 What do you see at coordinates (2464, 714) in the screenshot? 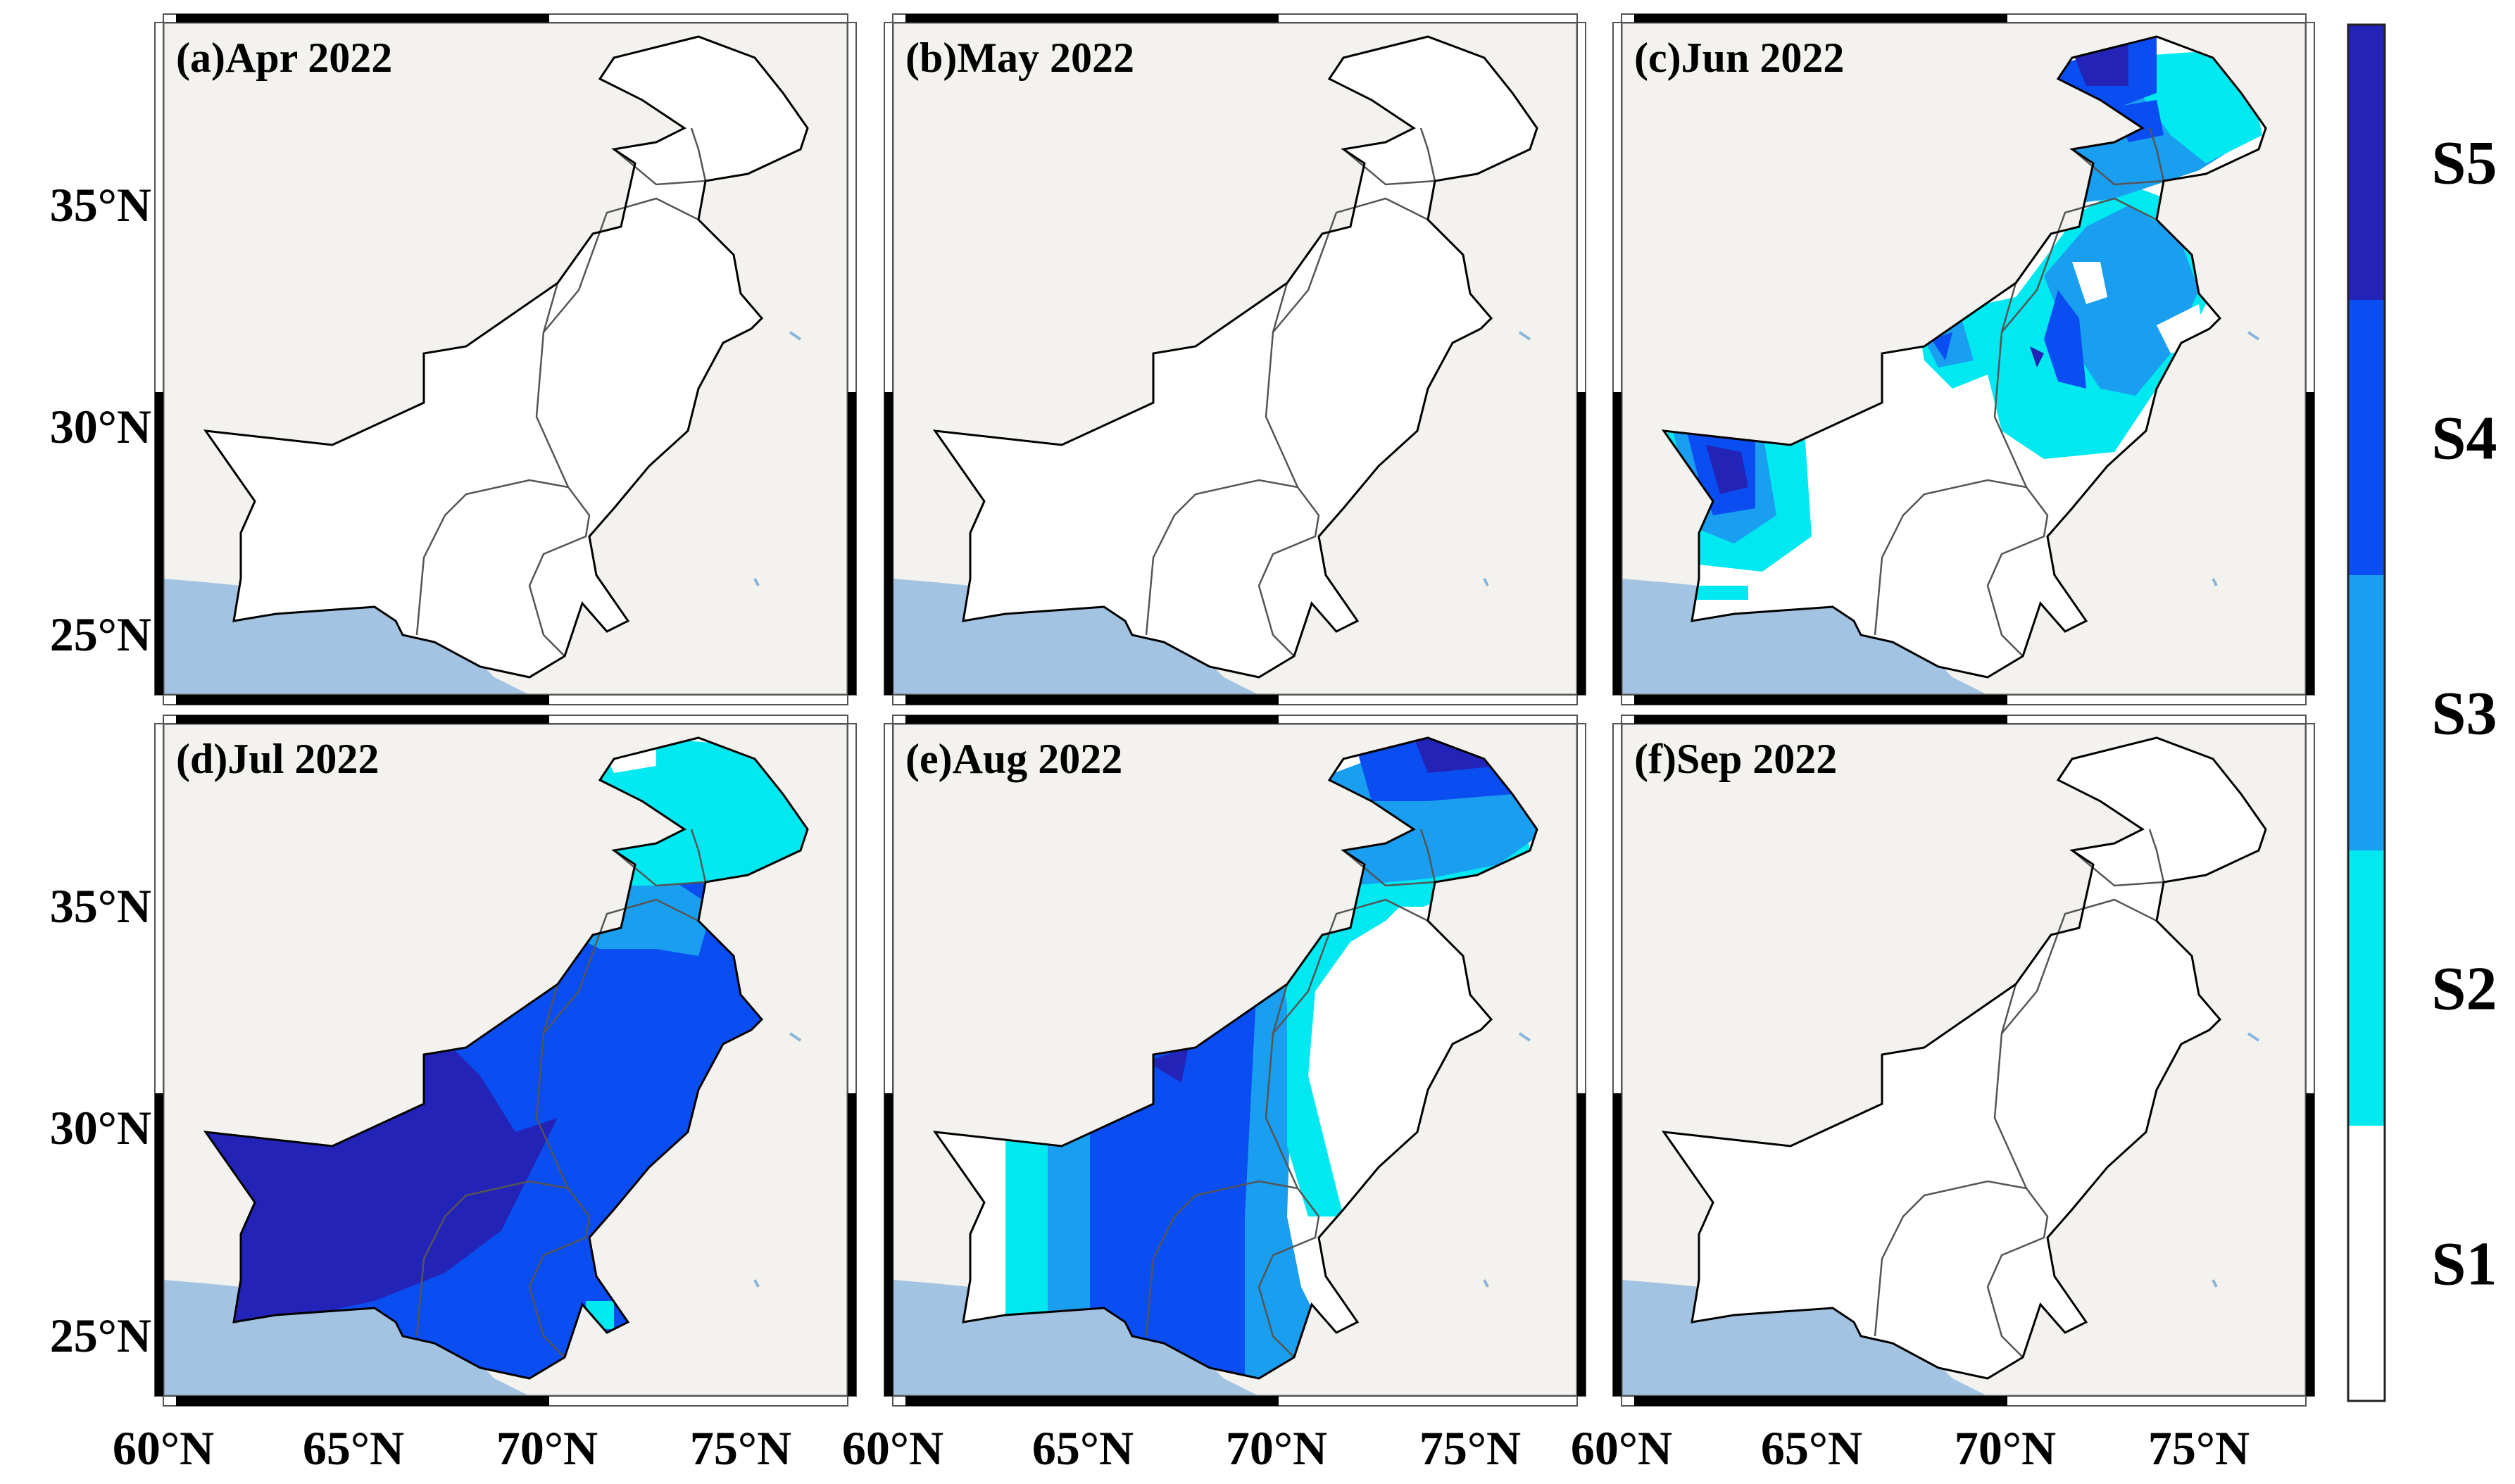
I see `legend-label-s3: S3` at bounding box center [2464, 714].